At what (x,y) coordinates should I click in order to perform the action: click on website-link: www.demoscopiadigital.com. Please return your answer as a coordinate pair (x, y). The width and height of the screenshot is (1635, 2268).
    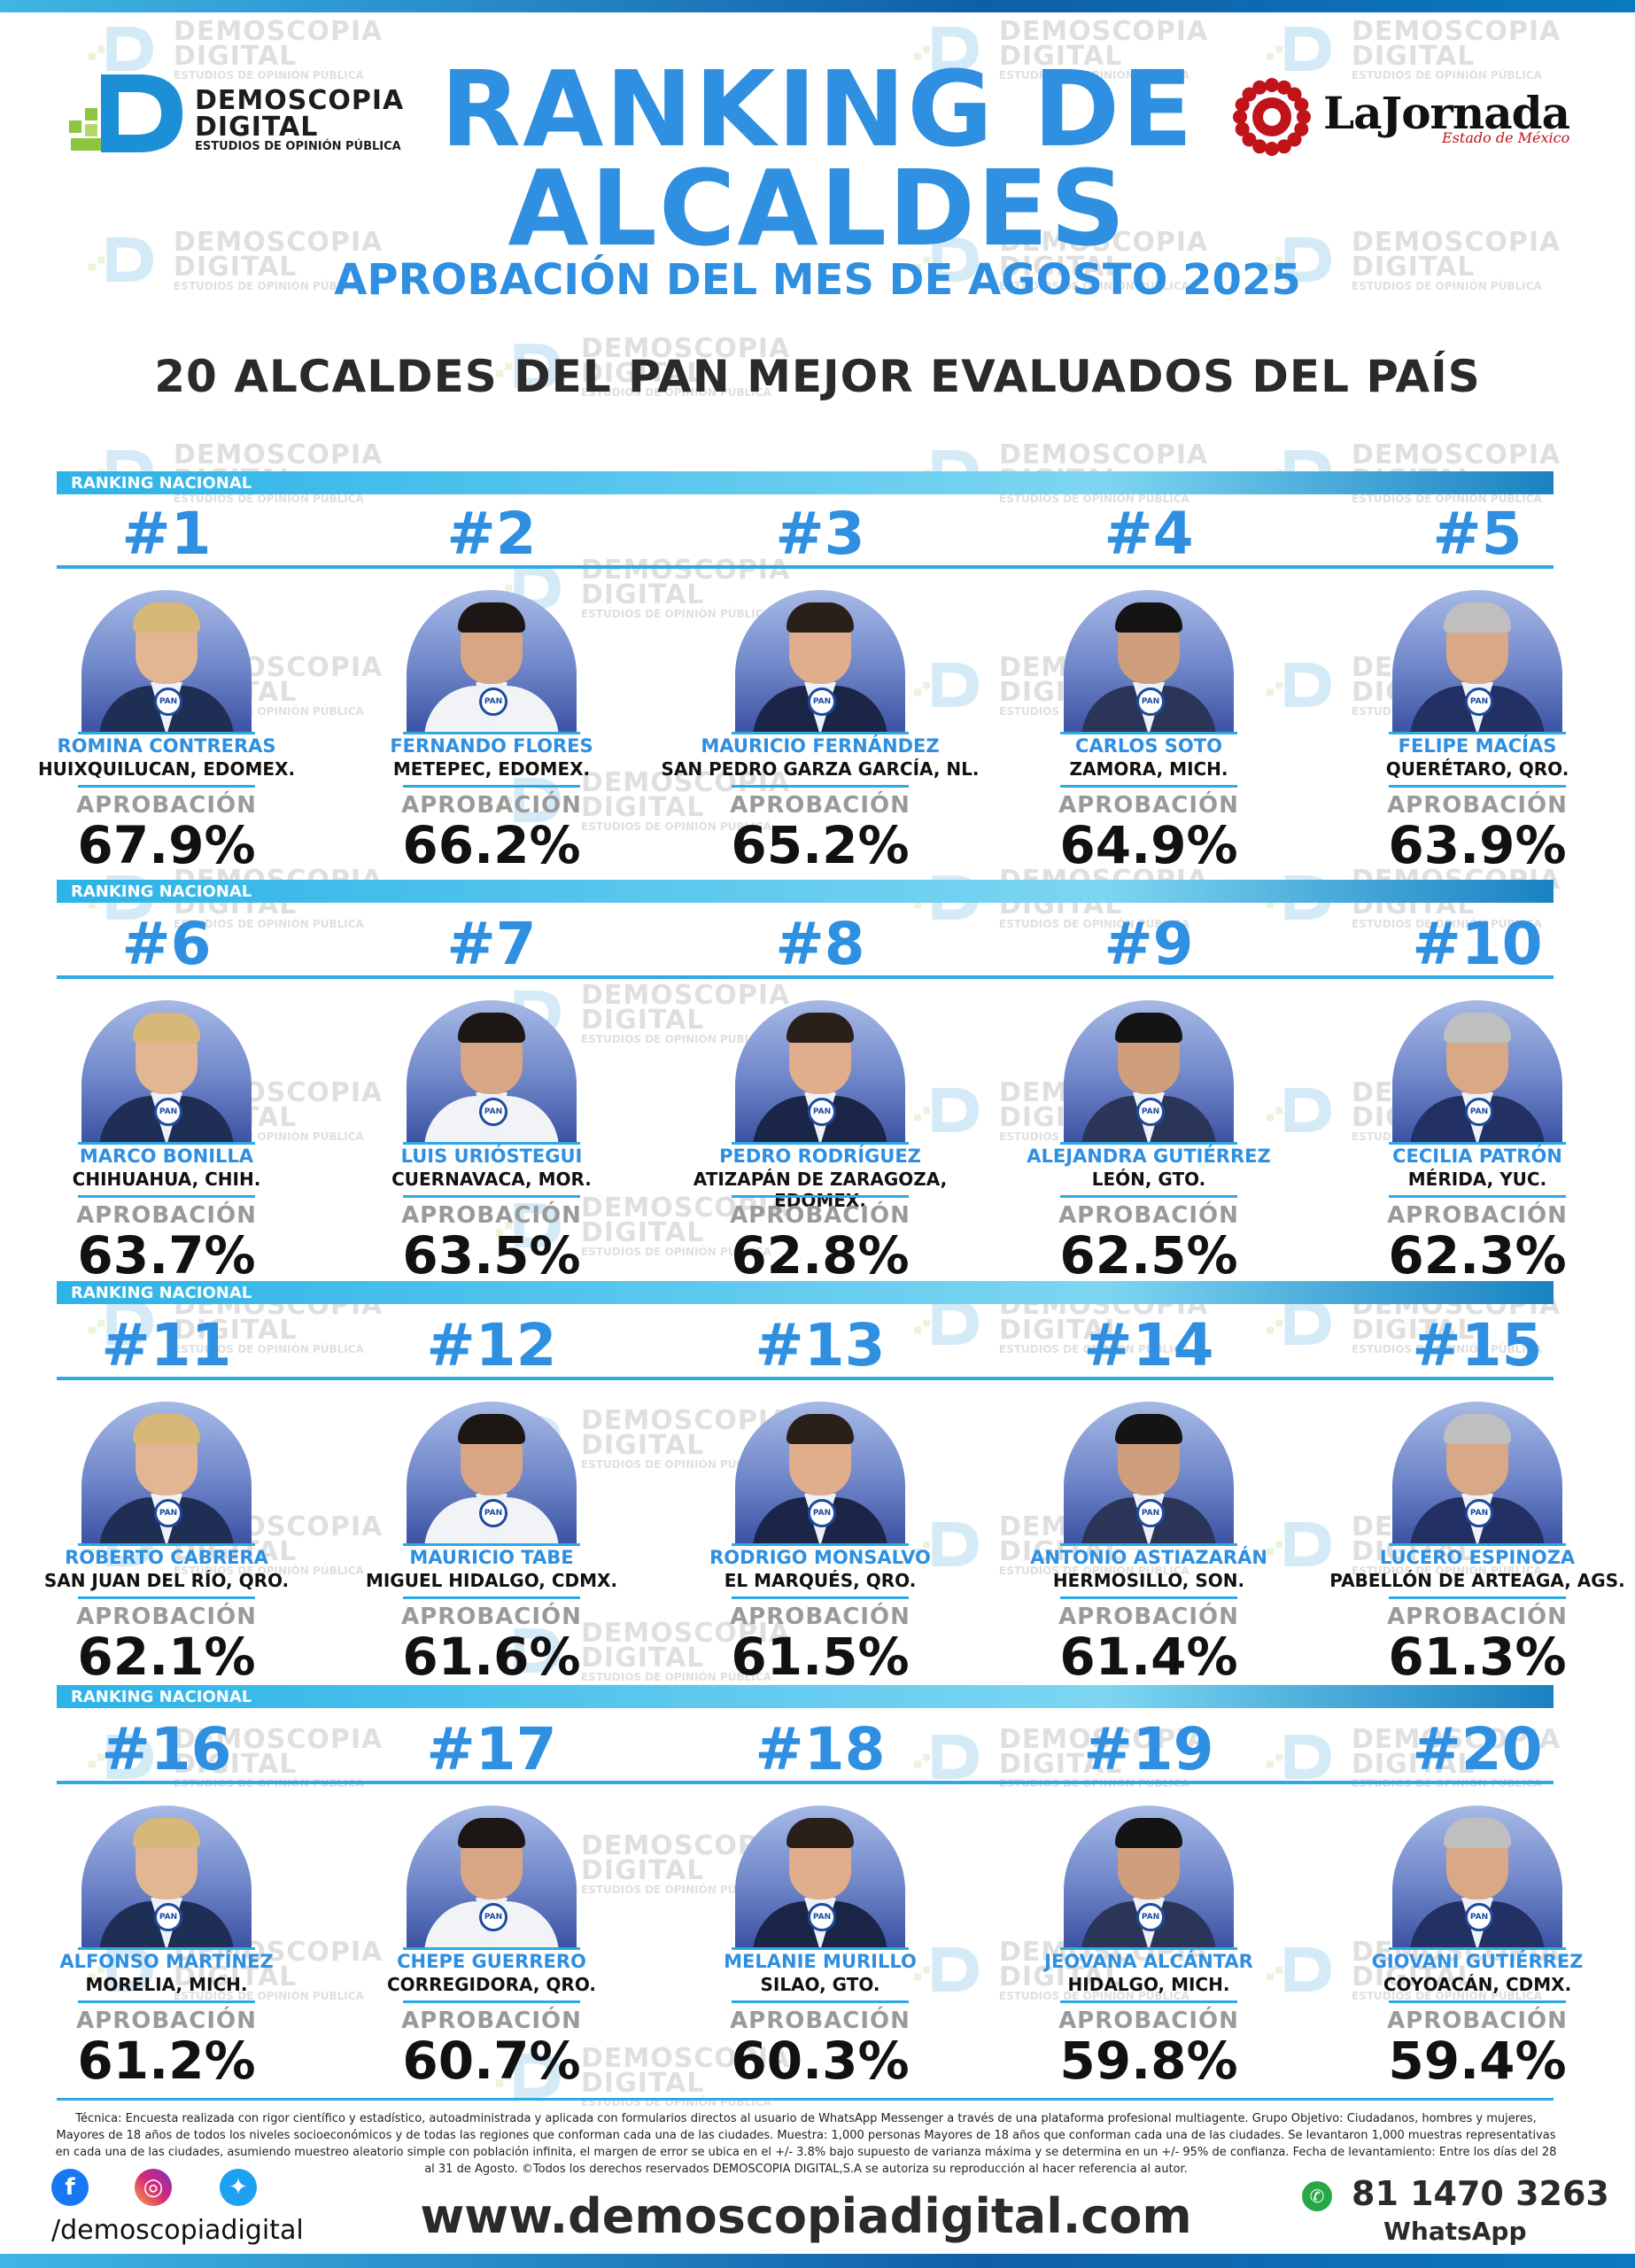
    Looking at the image, I should click on (806, 2216).